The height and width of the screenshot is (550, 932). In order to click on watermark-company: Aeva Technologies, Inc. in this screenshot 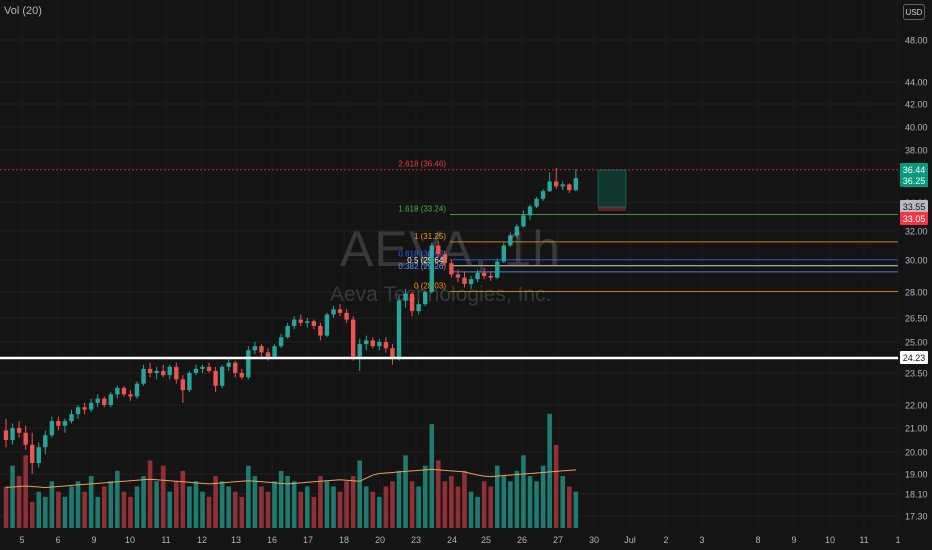, I will do `click(441, 294)`.